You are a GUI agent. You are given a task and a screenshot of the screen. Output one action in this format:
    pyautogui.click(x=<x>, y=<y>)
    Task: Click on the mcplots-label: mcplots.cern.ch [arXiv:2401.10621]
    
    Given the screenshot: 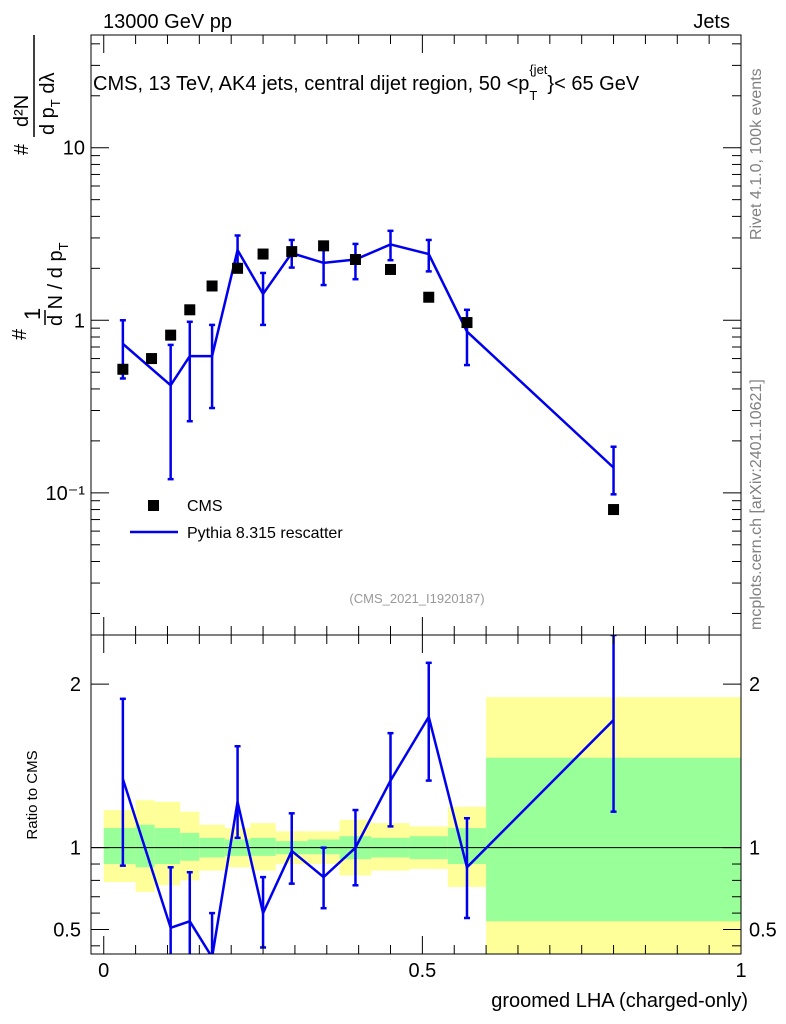 What is the action you would take?
    pyautogui.click(x=756, y=504)
    